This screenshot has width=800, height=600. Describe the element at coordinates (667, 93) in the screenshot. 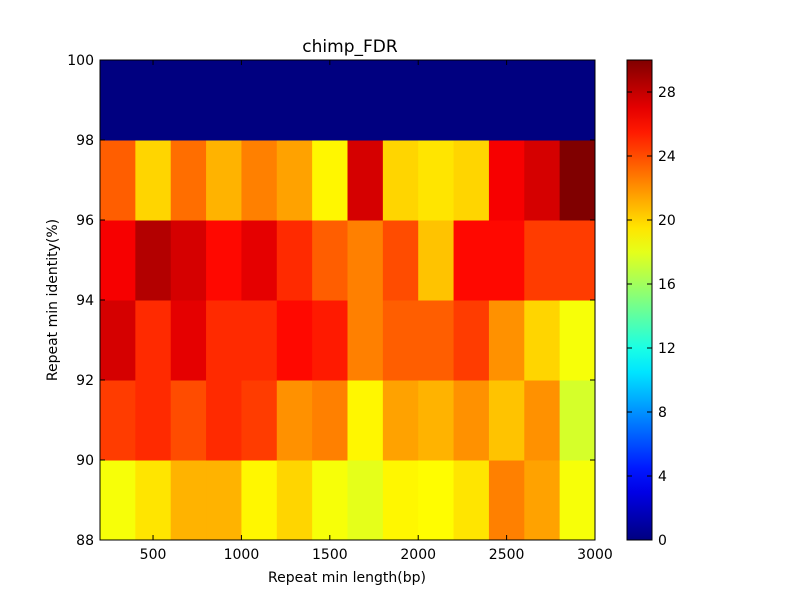

I see `colorbar-tick-label: 28` at that location.